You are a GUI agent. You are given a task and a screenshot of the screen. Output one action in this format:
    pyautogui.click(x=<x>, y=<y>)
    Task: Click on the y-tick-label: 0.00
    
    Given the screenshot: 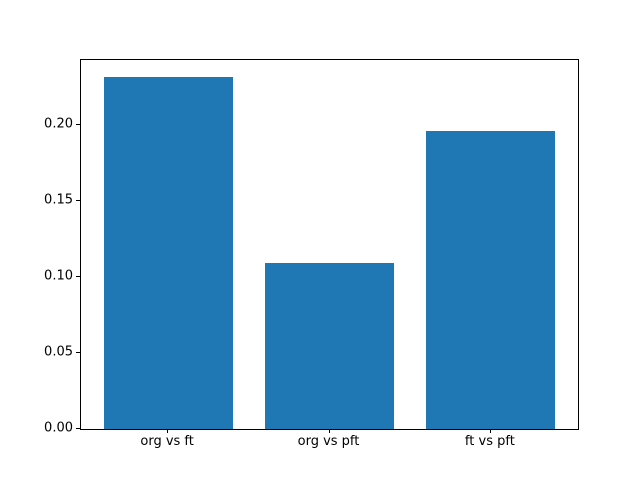 What is the action you would take?
    pyautogui.click(x=58, y=428)
    